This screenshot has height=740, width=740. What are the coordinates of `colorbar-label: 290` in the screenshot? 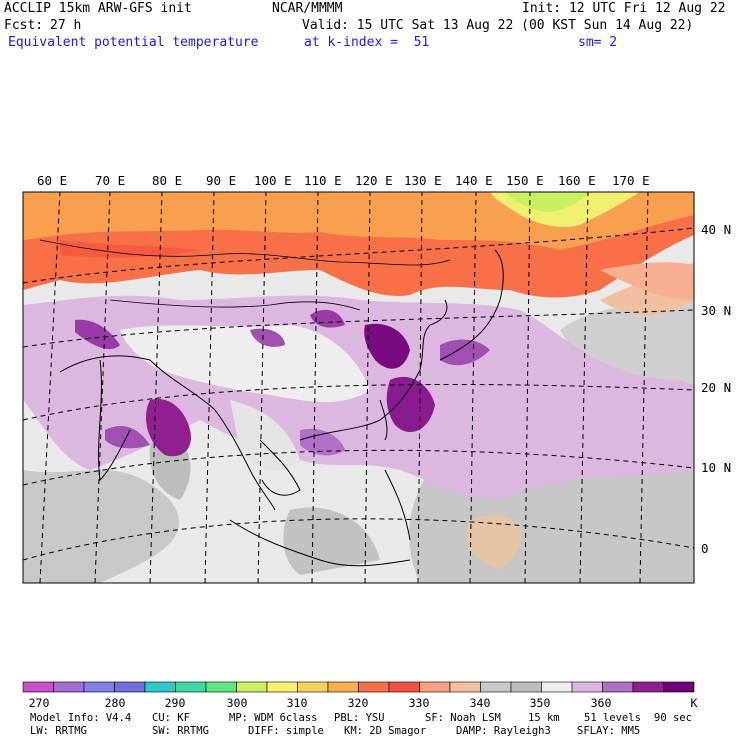 It's located at (175, 703).